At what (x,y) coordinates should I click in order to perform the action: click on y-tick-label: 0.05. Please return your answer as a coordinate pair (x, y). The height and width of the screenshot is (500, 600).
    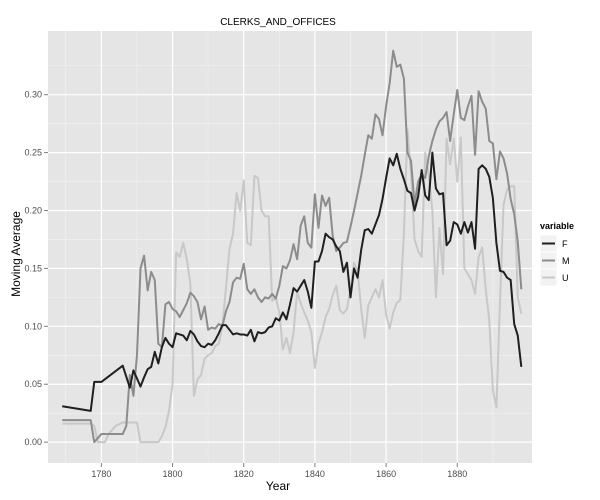
    Looking at the image, I should click on (33, 384).